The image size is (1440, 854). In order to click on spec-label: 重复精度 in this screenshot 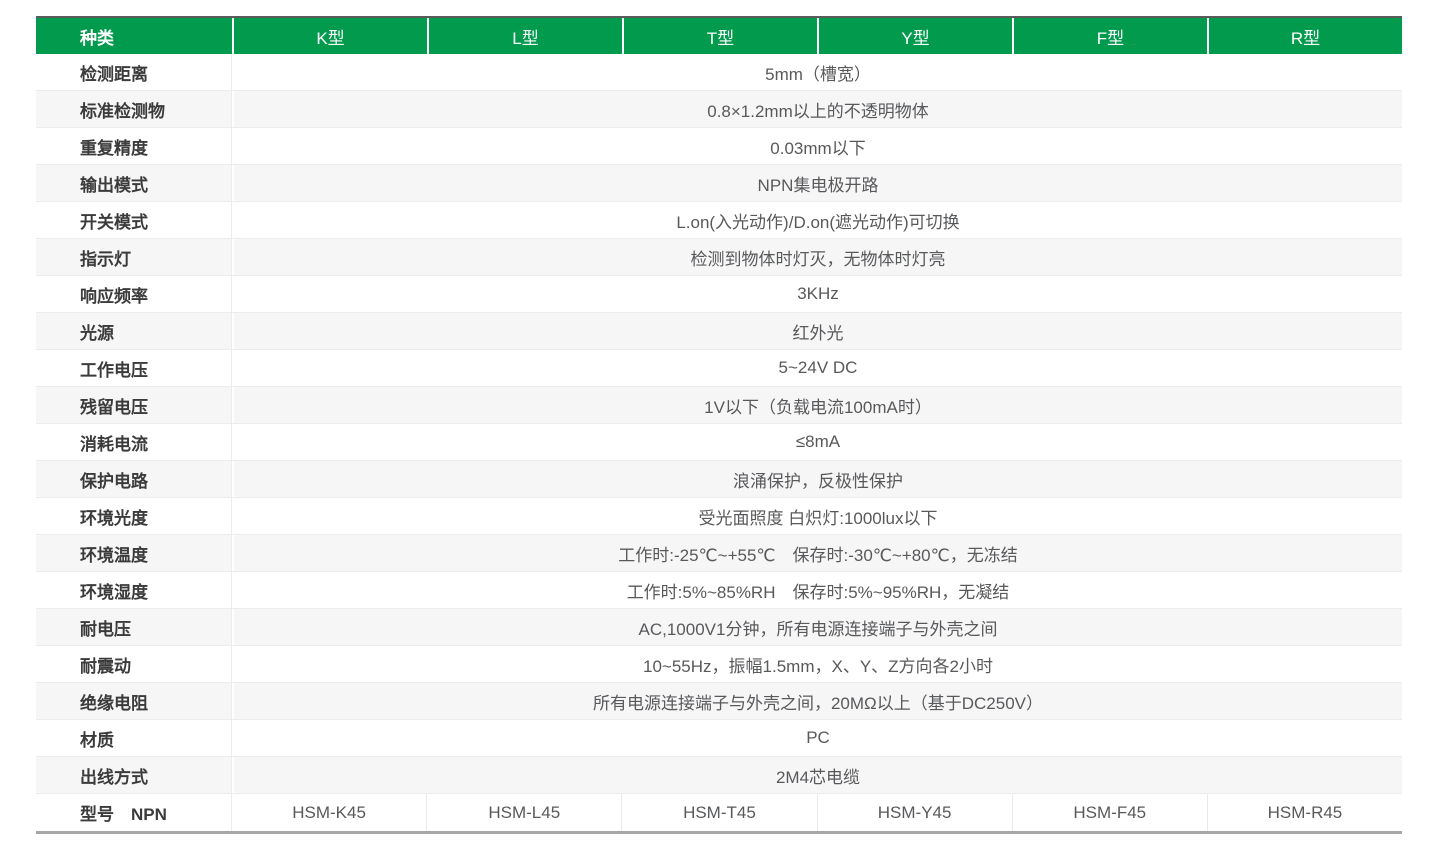, I will do `click(134, 146)`.